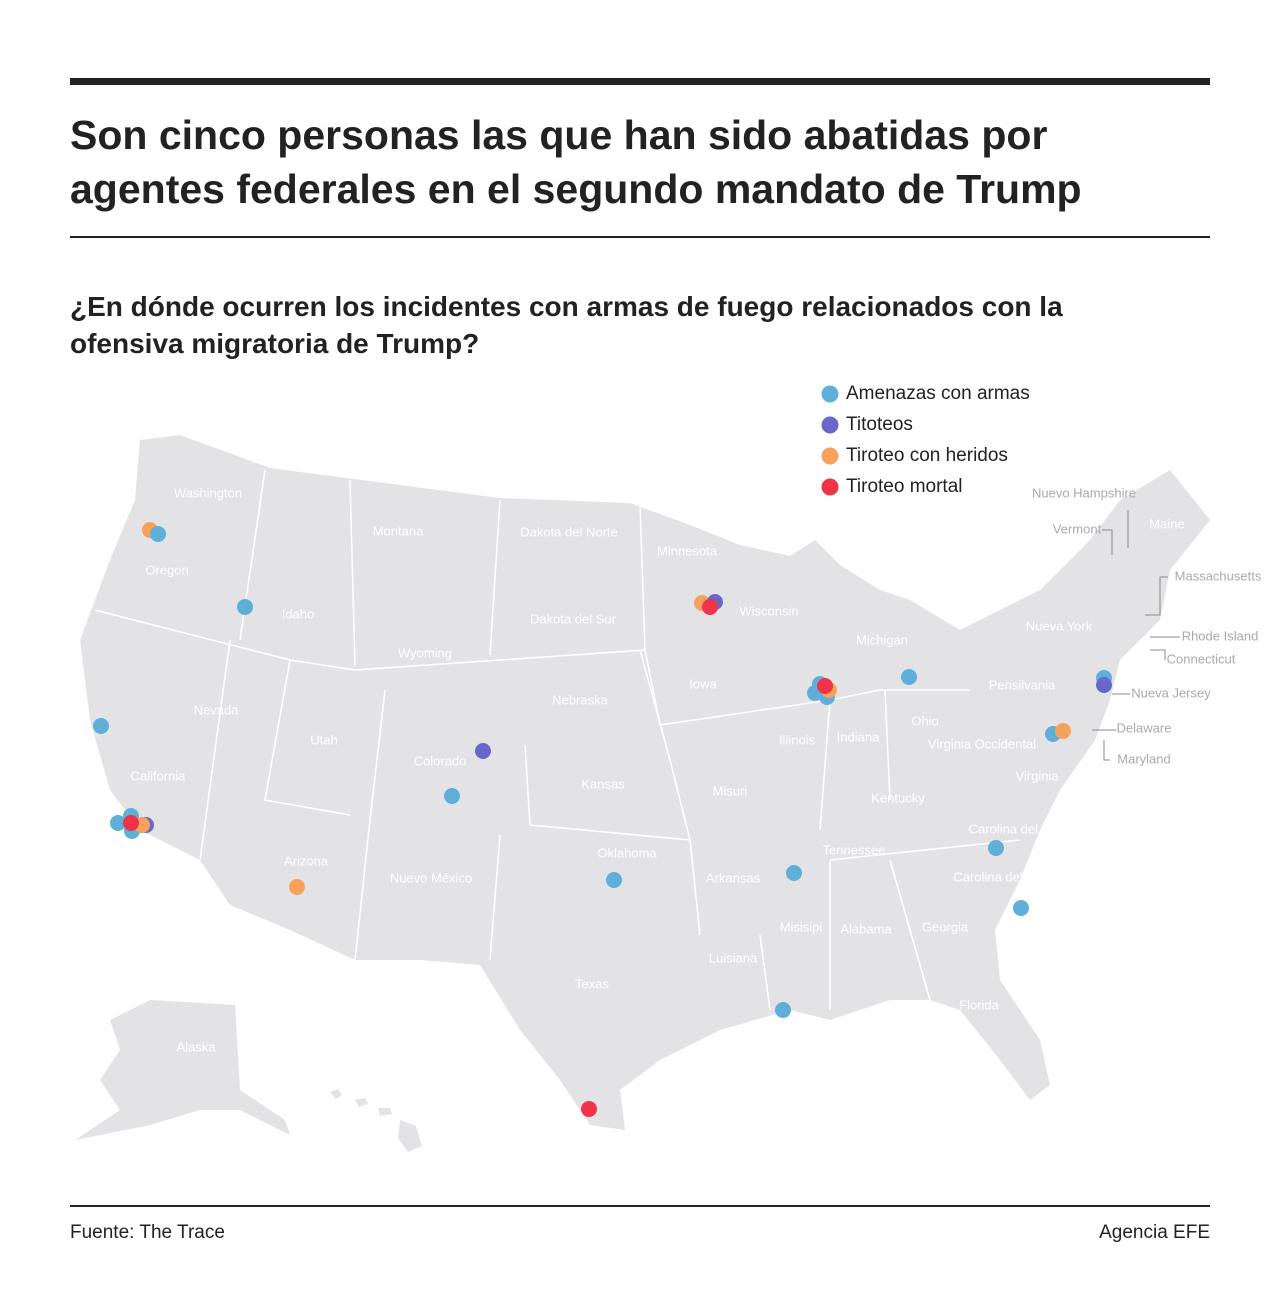 The height and width of the screenshot is (1303, 1280). What do you see at coordinates (1059, 625) in the screenshot?
I see `state-label: Nueva York` at bounding box center [1059, 625].